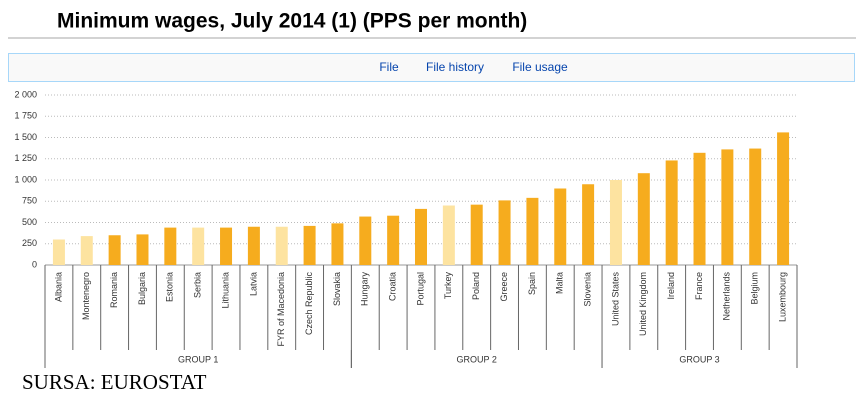  I want to click on x-tick-label: Croatia, so click(393, 286).